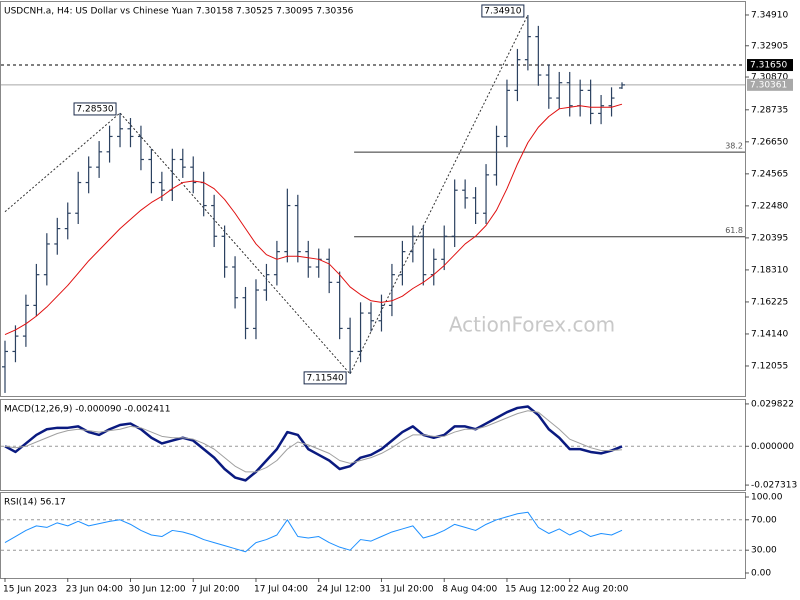 This screenshot has width=800, height=600. What do you see at coordinates (215, 590) in the screenshot?
I see `x-tick-label: 7 Jul 20:00` at bounding box center [215, 590].